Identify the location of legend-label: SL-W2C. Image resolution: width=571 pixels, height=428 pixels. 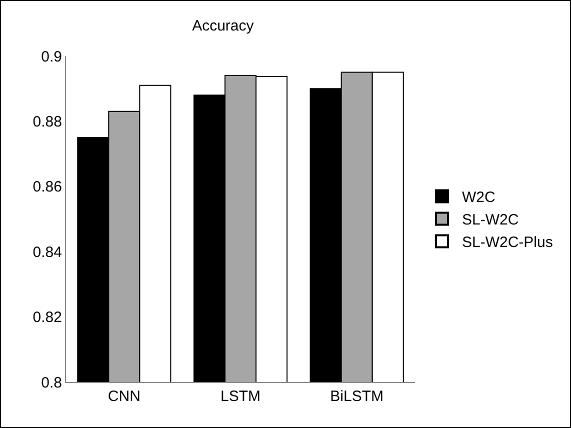
(490, 220).